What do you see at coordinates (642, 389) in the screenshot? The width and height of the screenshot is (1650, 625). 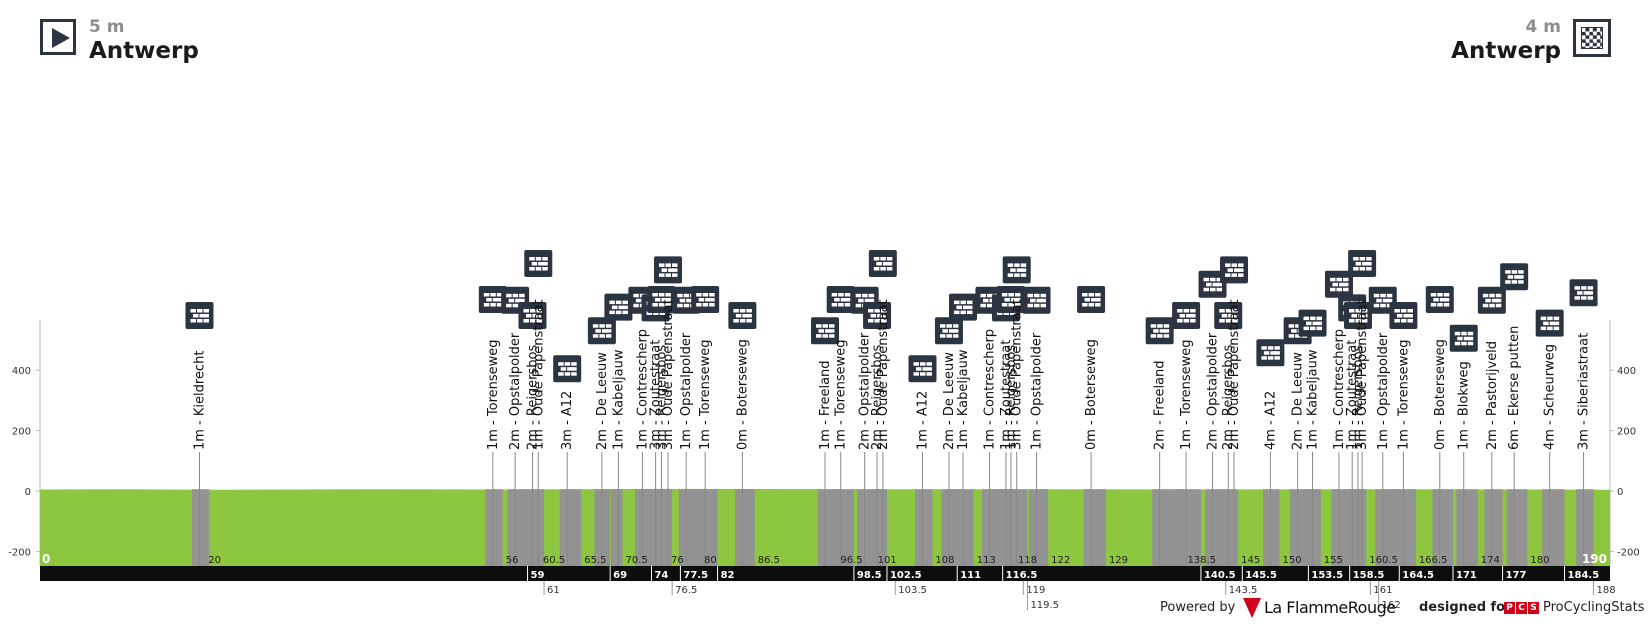 I see `sector-label: 1m - Contrescherp` at bounding box center [642, 389].